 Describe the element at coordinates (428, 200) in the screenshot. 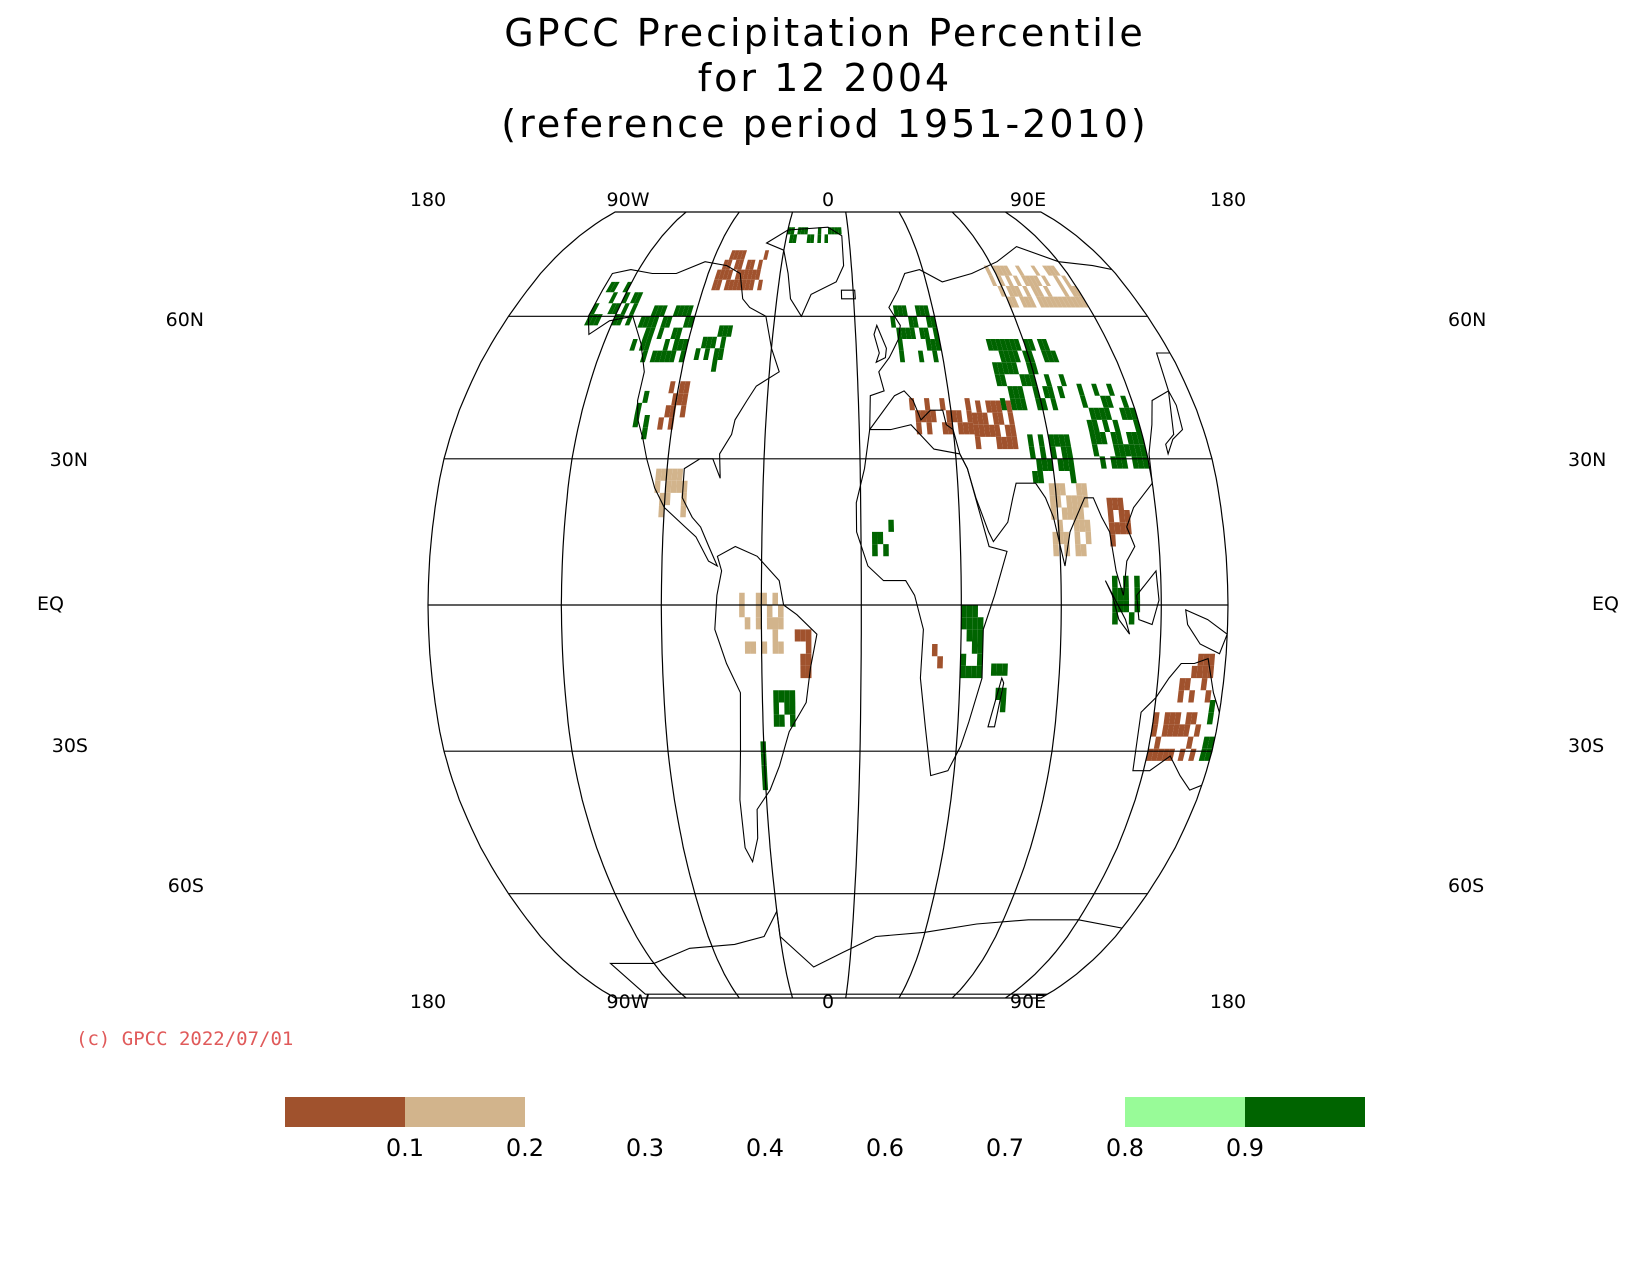

I see `lon-label-top-180w: 180` at that location.